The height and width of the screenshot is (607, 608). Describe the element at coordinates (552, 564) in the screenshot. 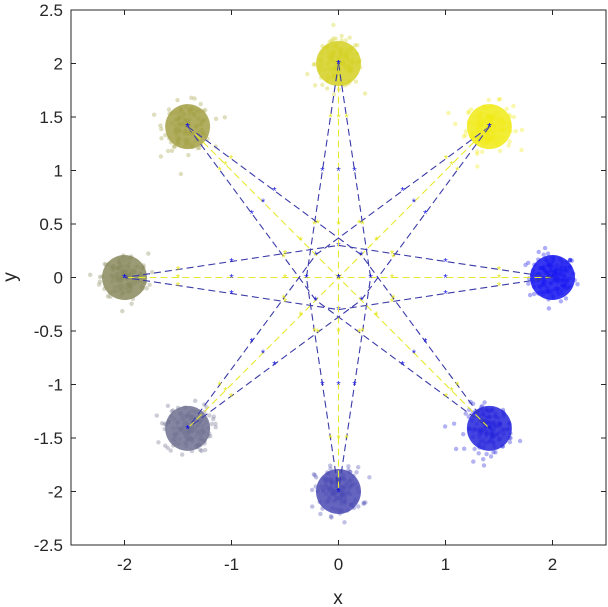

I see `x-tick-label: 2` at that location.